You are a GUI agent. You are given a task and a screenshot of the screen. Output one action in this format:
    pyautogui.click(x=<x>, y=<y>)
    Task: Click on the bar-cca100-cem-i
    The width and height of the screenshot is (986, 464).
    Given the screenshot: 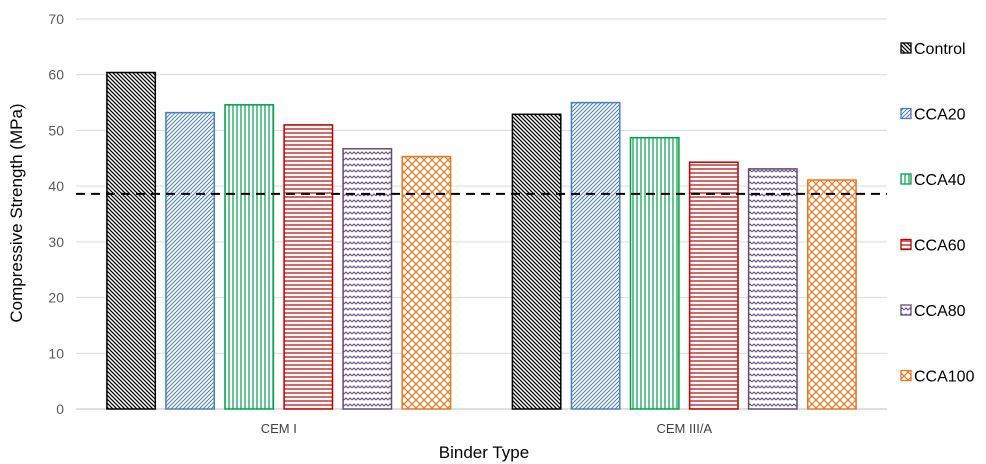 What is the action you would take?
    pyautogui.click(x=426, y=282)
    